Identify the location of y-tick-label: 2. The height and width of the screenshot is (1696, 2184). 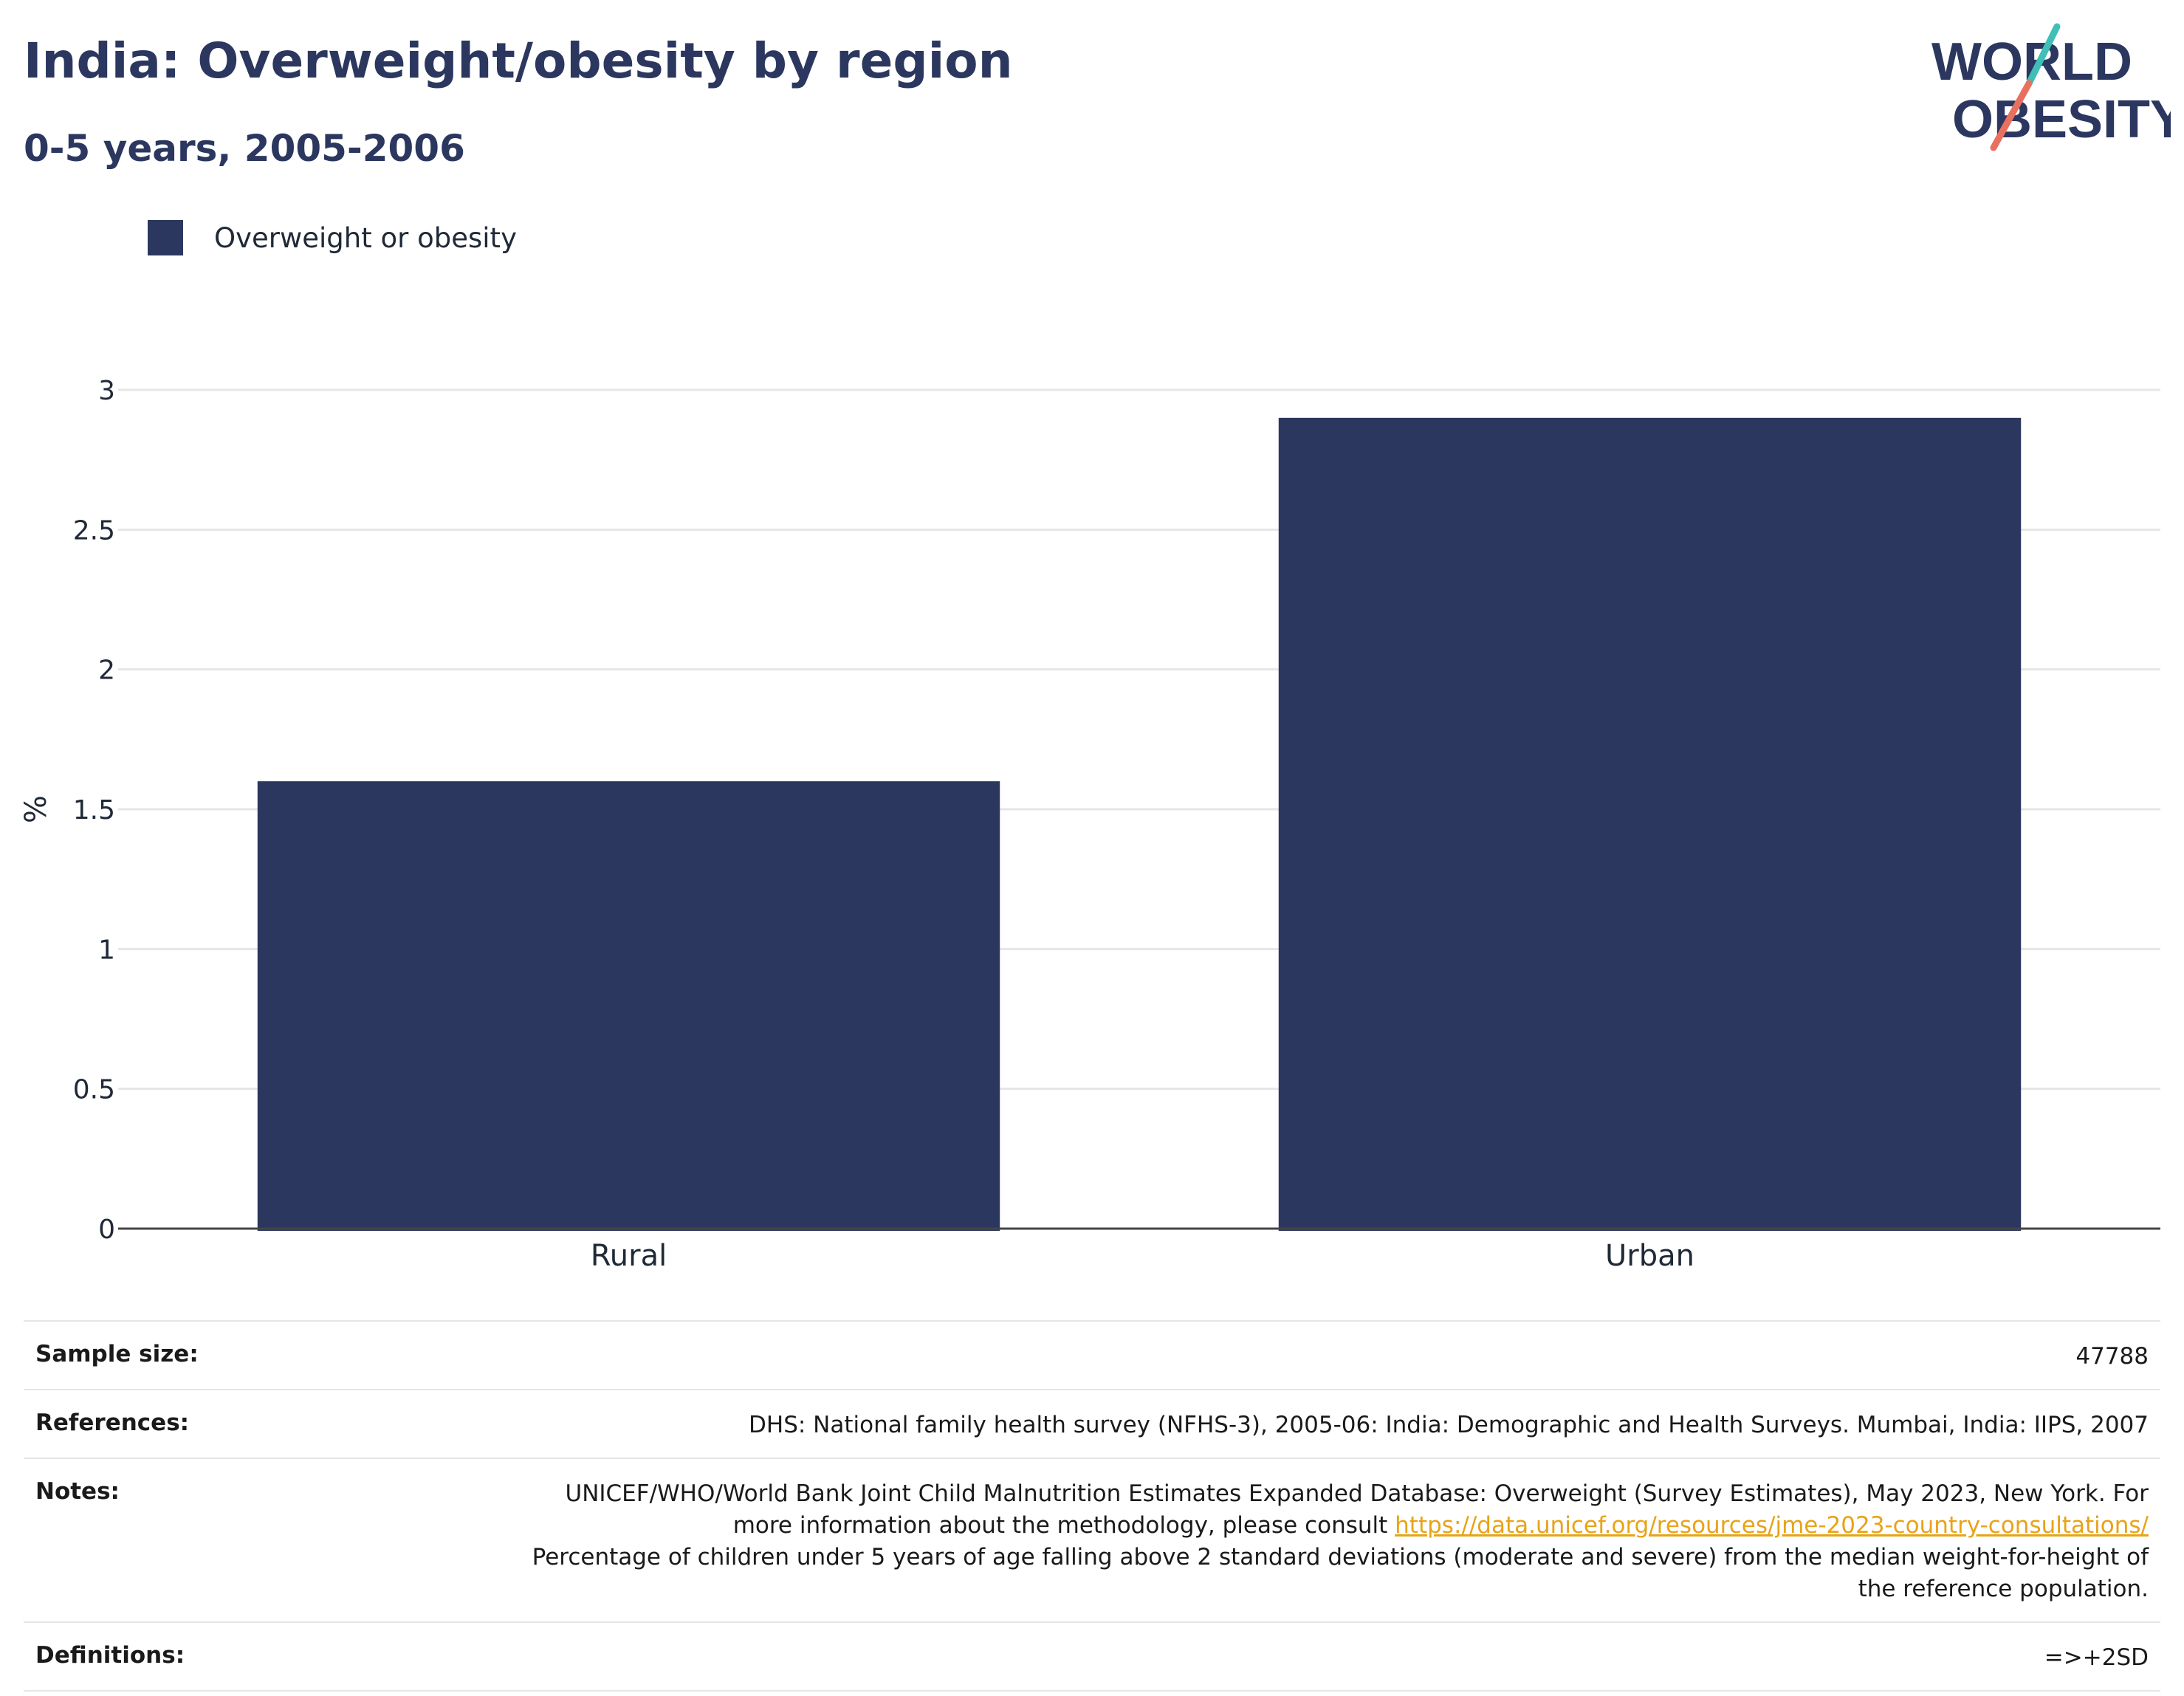
(107, 671).